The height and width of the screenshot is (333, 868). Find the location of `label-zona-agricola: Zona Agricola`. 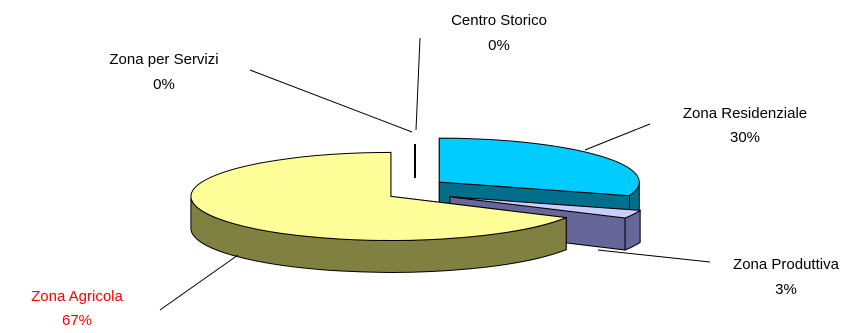

label-zona-agricola: Zona Agricola is located at coordinates (77, 296).